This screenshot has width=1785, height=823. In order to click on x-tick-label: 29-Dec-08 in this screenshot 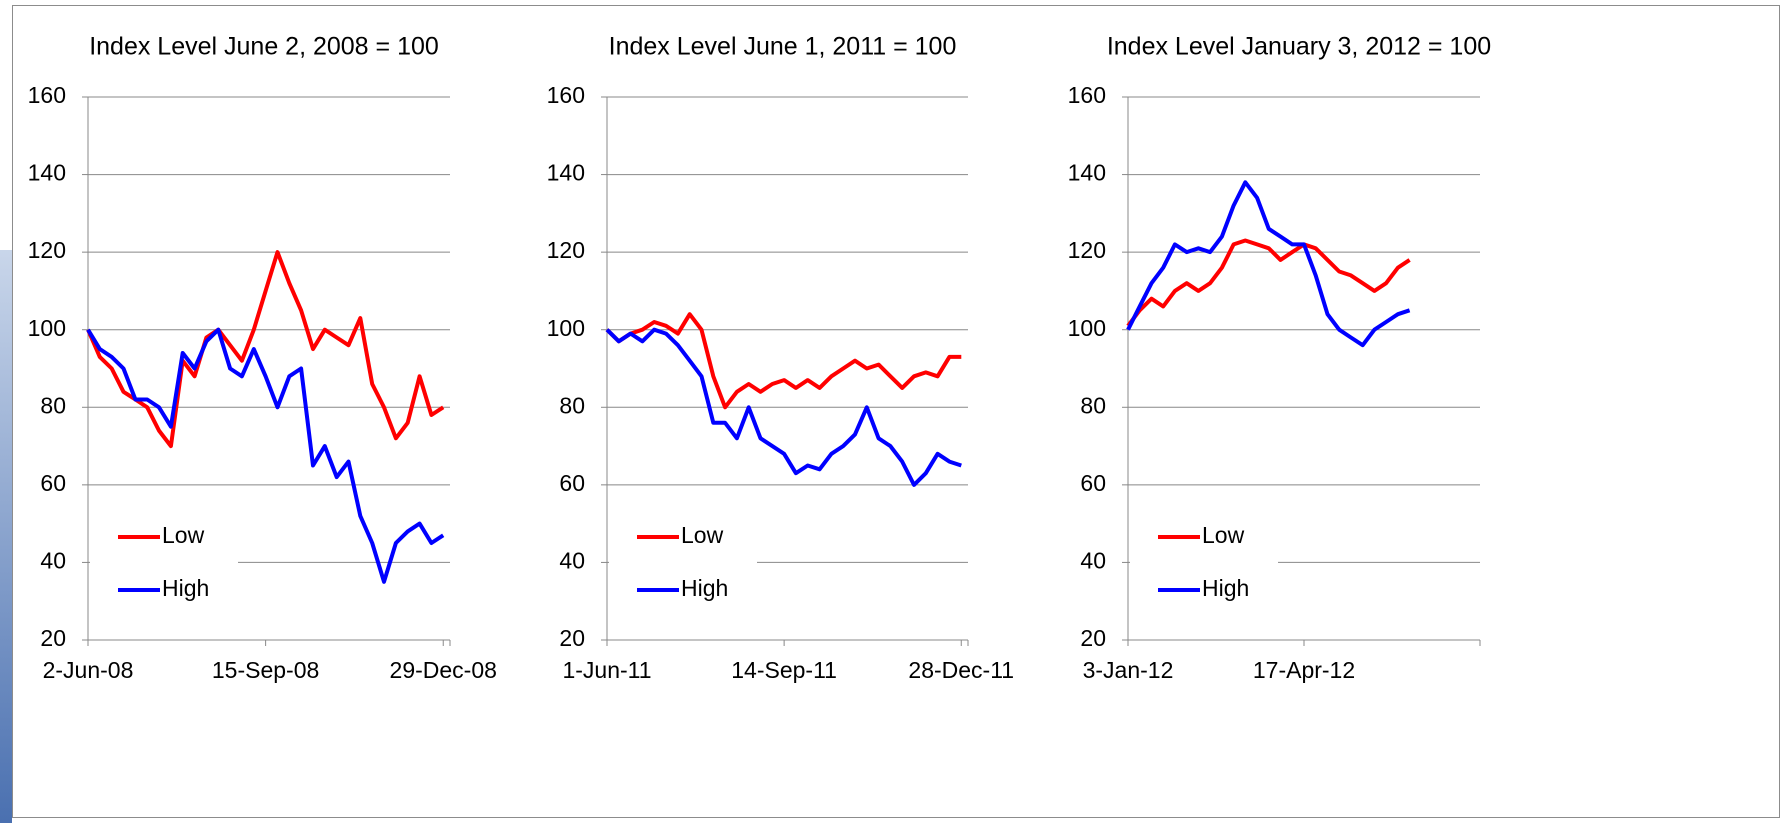, I will do `click(443, 670)`.